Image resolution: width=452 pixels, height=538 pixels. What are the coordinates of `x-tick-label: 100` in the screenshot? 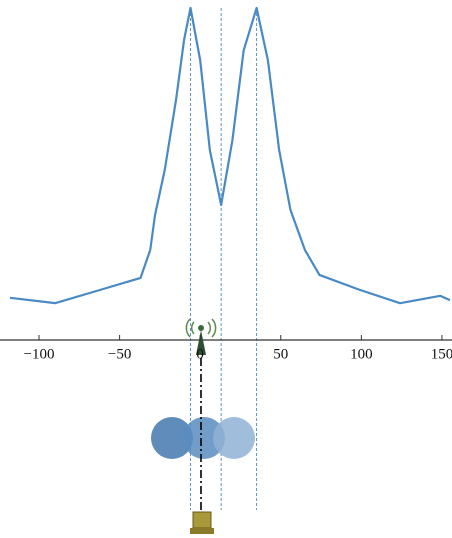 It's located at (361, 354).